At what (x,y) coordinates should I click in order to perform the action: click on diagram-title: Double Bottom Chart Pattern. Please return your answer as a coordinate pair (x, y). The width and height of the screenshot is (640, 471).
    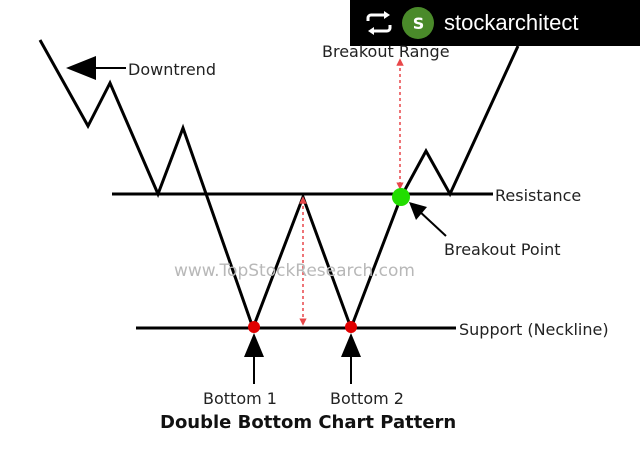
    Looking at the image, I should click on (308, 422).